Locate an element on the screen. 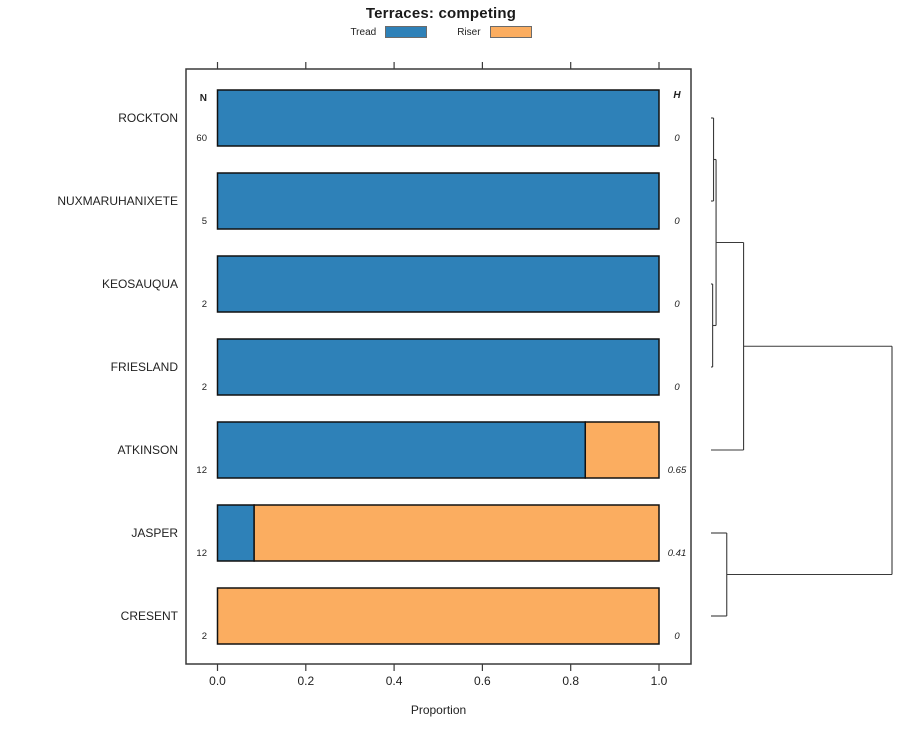 Image resolution: width=900 pixels, height=740 pixels. x-axis-tick-label: 0.0 is located at coordinates (217, 681).